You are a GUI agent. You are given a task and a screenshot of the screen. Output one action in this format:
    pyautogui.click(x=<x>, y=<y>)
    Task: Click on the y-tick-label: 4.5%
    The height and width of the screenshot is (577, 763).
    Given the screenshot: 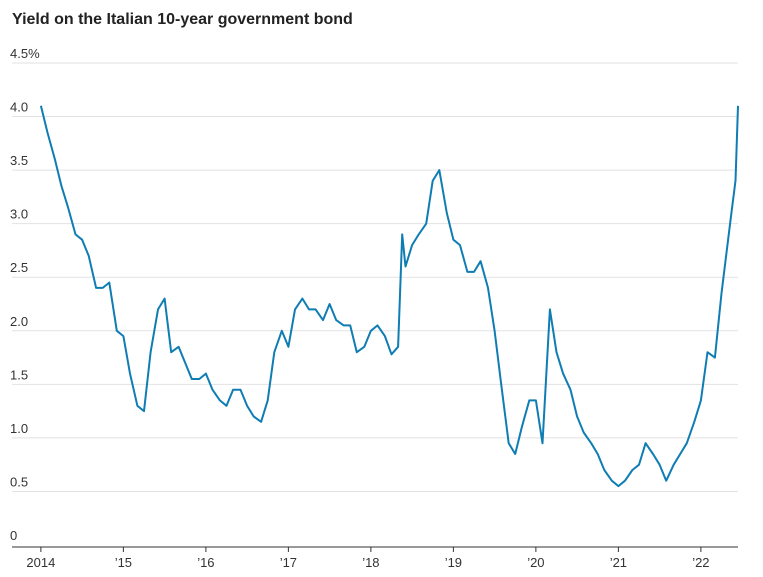 What is the action you would take?
    pyautogui.click(x=25, y=53)
    